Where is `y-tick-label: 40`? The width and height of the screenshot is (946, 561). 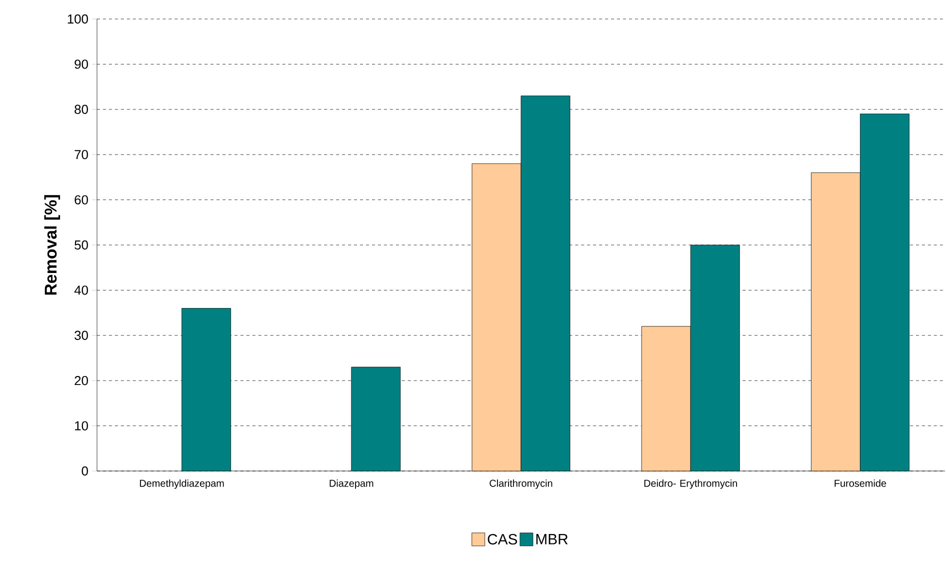
y-tick-label: 40 is located at coordinates (81, 290).